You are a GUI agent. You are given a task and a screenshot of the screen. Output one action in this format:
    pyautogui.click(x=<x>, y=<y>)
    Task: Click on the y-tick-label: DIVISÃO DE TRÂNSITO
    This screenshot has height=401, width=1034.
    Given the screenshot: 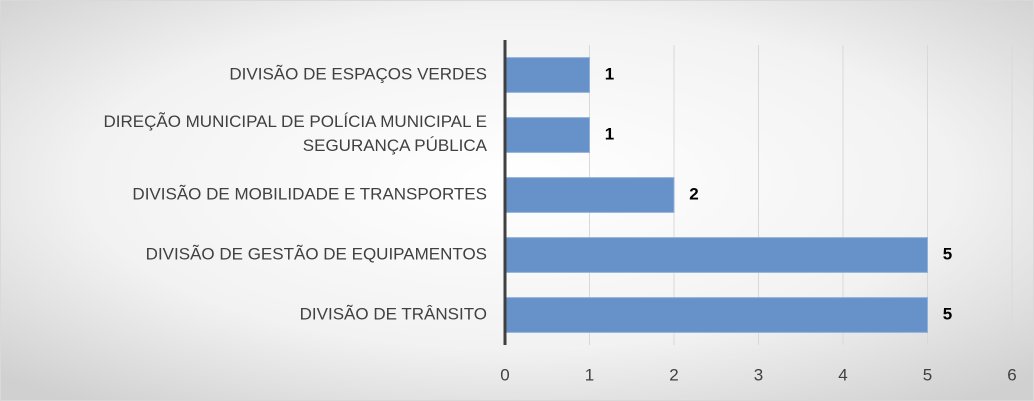 What is the action you would take?
    pyautogui.click(x=393, y=313)
    